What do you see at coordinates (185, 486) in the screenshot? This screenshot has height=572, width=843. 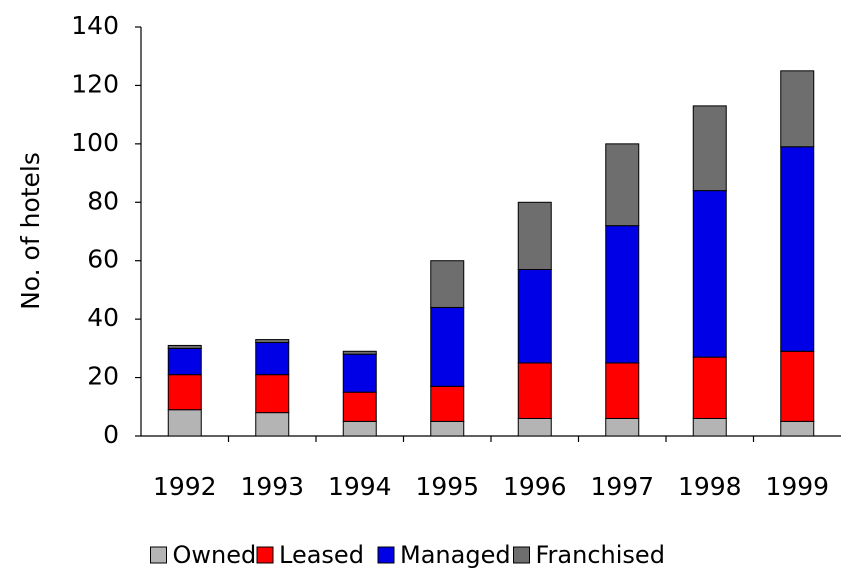 I see `x-tick-label: 1992` at bounding box center [185, 486].